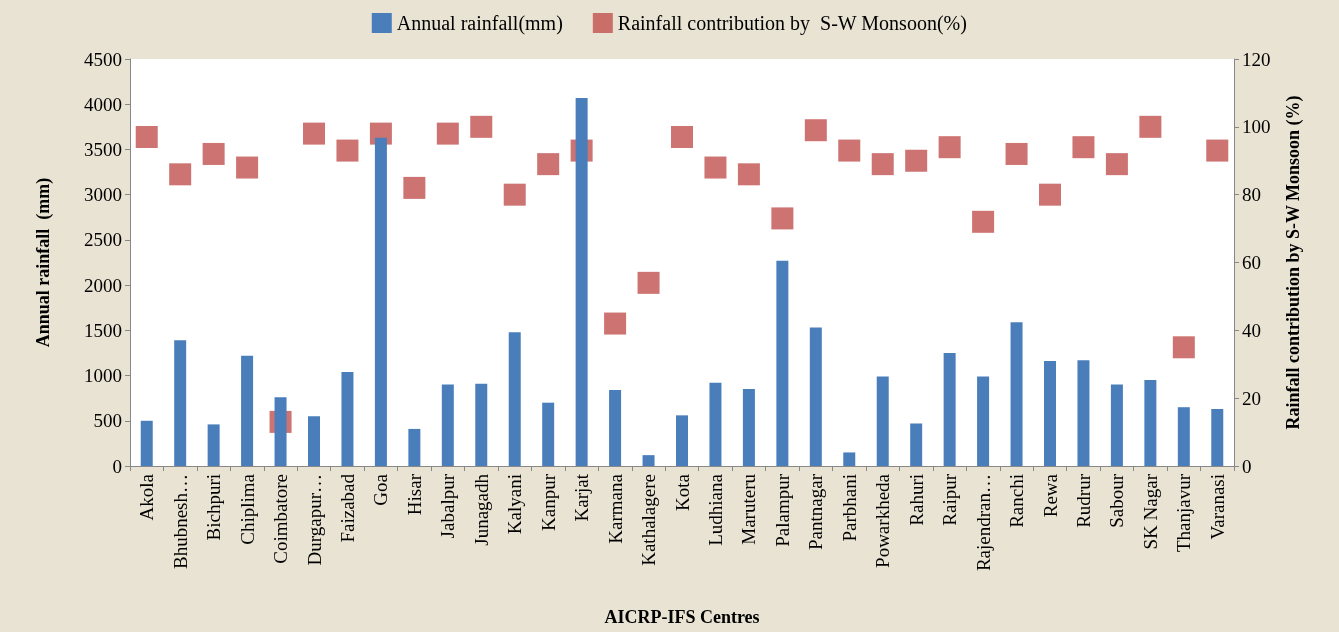 The height and width of the screenshot is (632, 1339). I want to click on y2-axis-title: Rainfall contribution by S-W Monsoon (%), so click(1293, 262).